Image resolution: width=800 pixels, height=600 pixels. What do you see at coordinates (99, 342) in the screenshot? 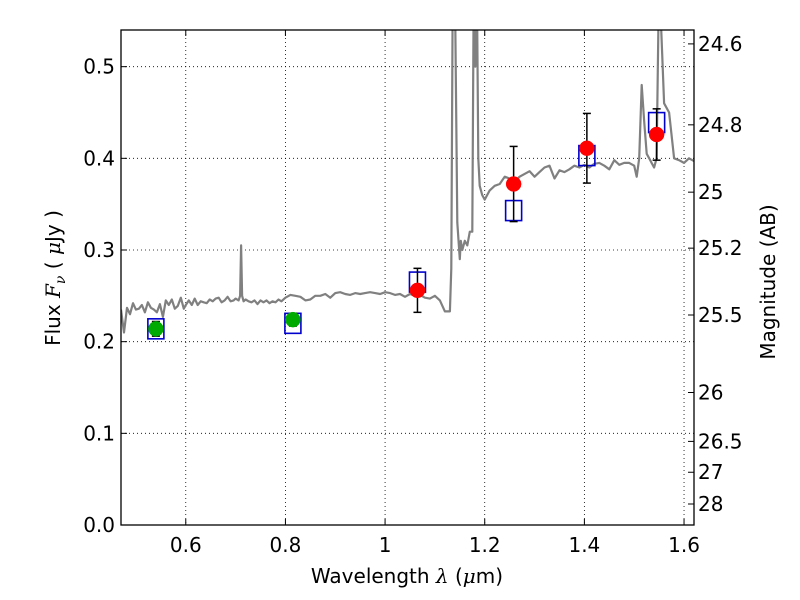
I see `y-tick-label: 0.2` at bounding box center [99, 342].